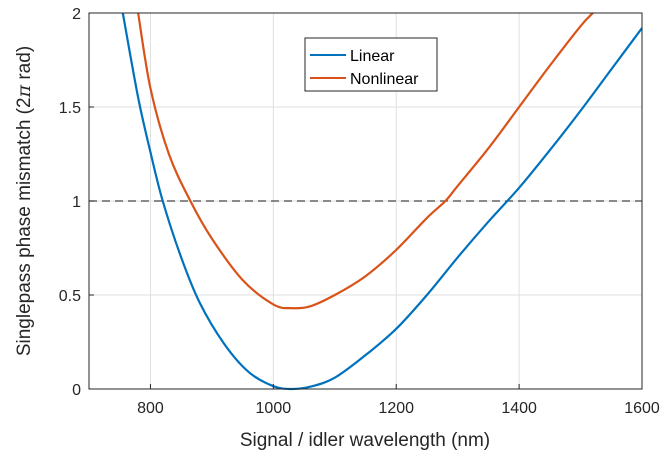 This screenshot has width=669, height=460. Describe the element at coordinates (24, 65) in the screenshot. I see `y-axis-label-unit: rad)` at that location.